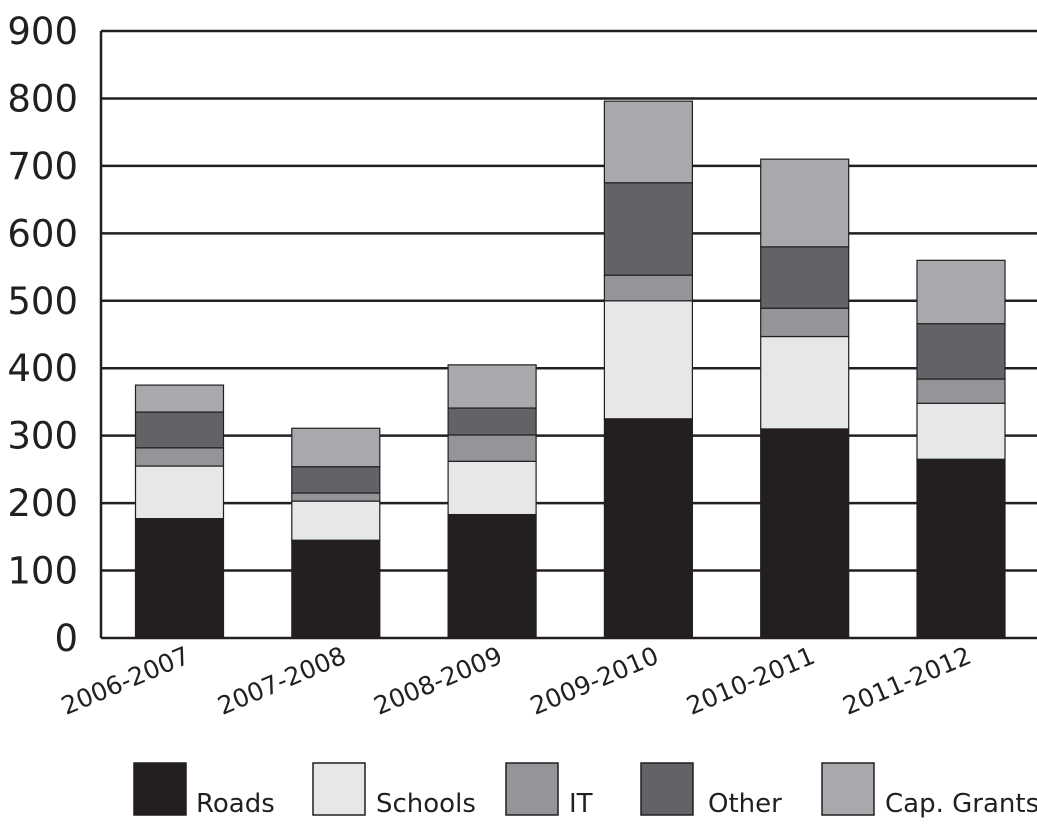 This screenshot has width=1037, height=826. I want to click on bar-segment-it-2007-2008, so click(336, 497).